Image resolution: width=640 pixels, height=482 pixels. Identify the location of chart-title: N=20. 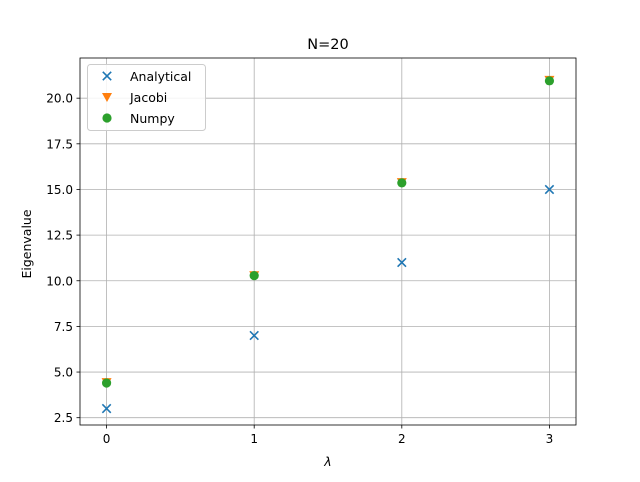
(327, 45).